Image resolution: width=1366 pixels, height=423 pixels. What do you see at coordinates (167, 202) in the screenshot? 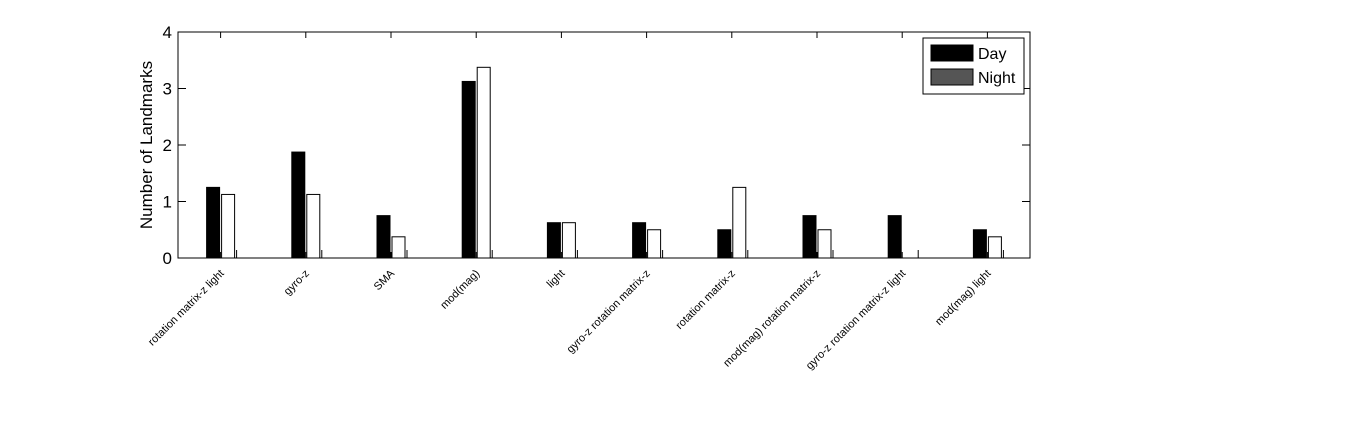
I see `y-tick-label: 1` at bounding box center [167, 202].